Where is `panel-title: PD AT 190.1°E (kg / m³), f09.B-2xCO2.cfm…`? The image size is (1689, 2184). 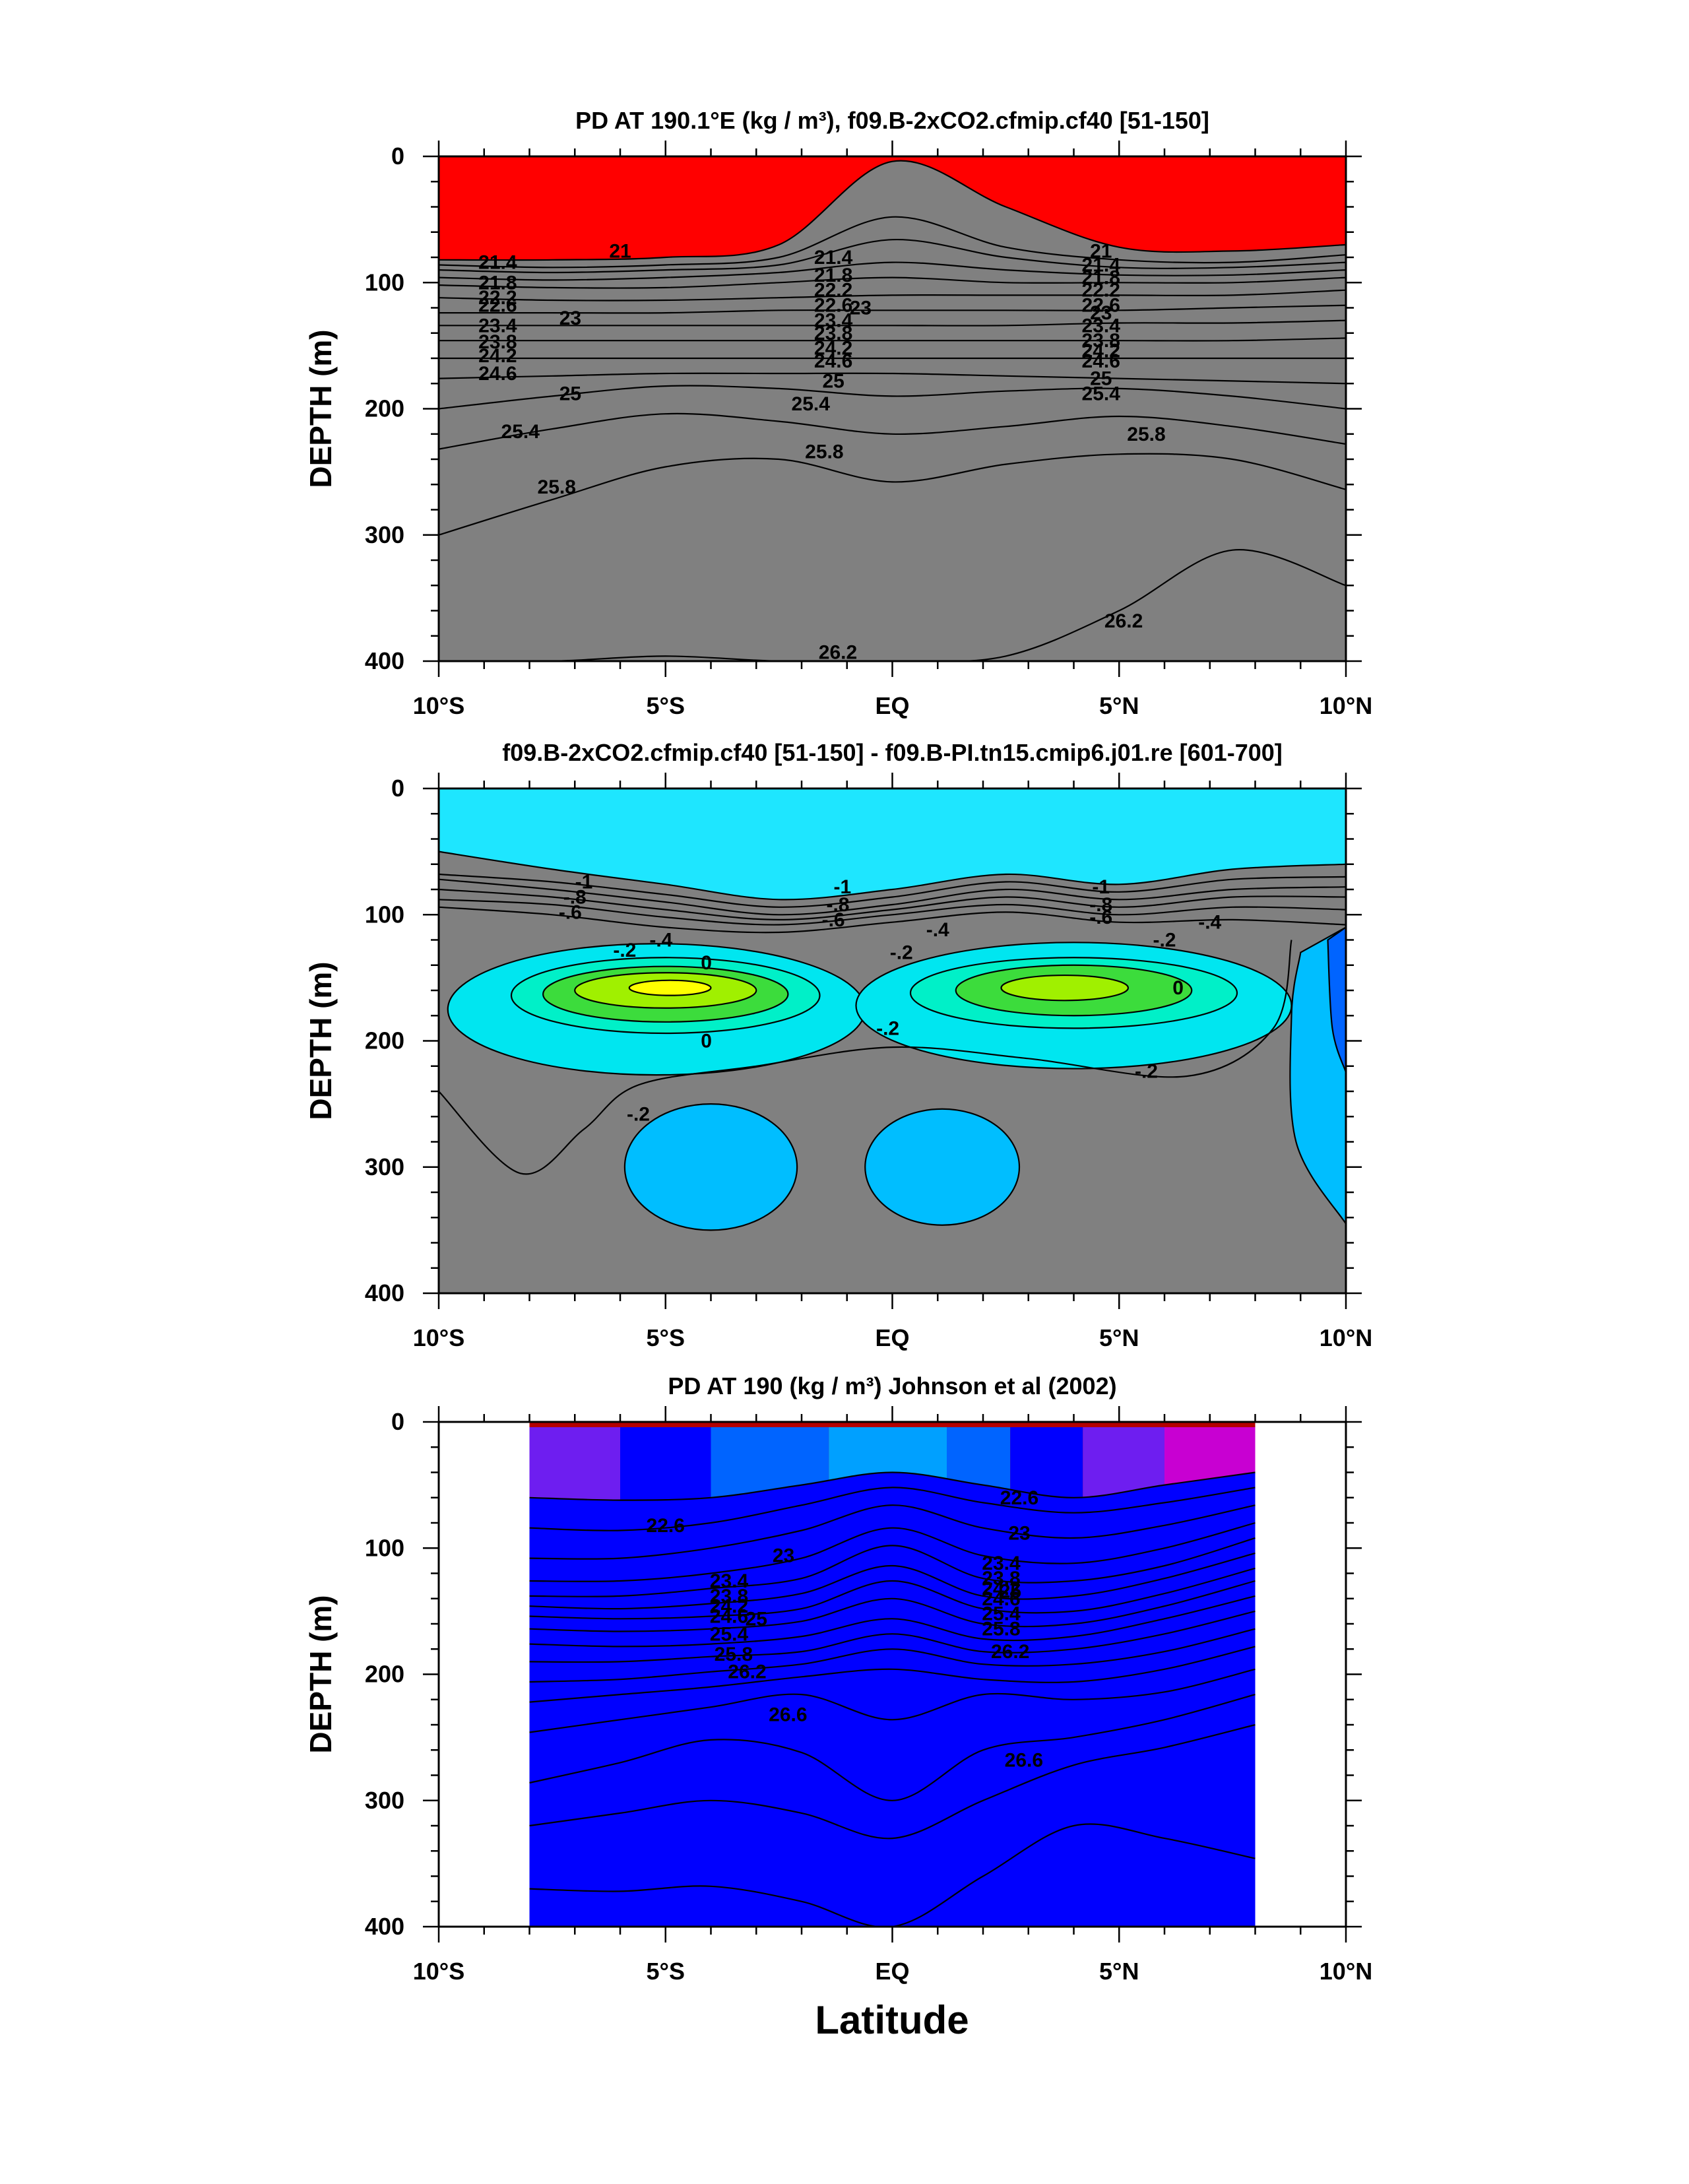
panel-title: PD AT 190.1°E (kg / m³), f09.B-2xCO2.cfm… is located at coordinates (892, 120).